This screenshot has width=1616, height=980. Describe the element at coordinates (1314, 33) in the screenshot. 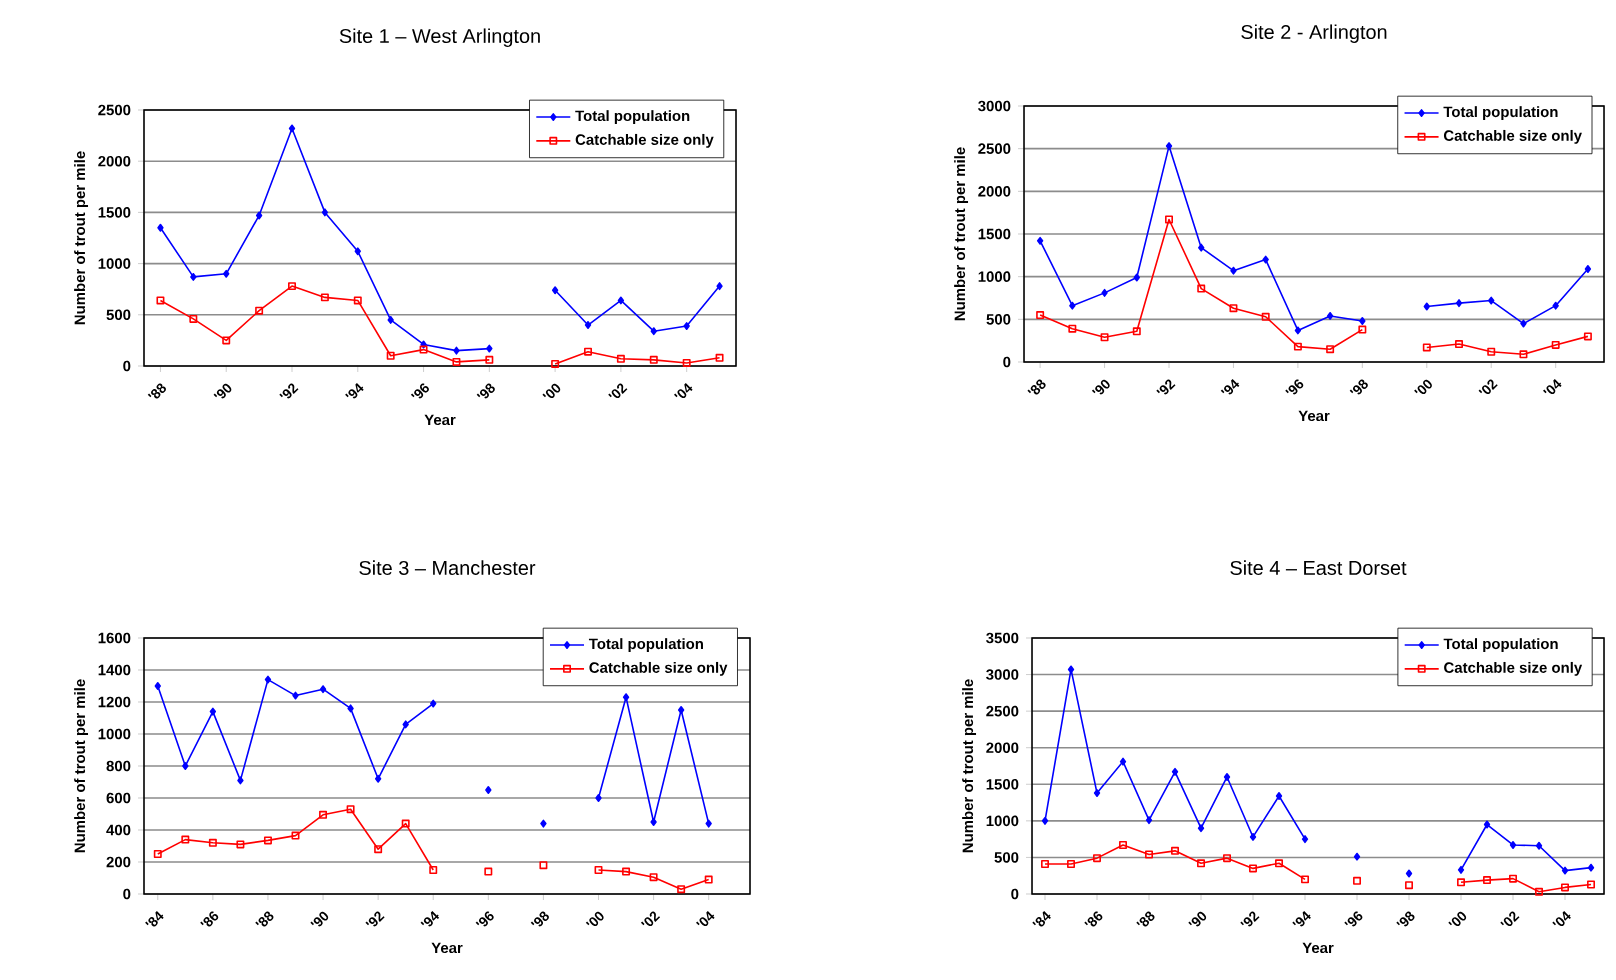

I see `chart-title: Site 2 - Arlington` at that location.